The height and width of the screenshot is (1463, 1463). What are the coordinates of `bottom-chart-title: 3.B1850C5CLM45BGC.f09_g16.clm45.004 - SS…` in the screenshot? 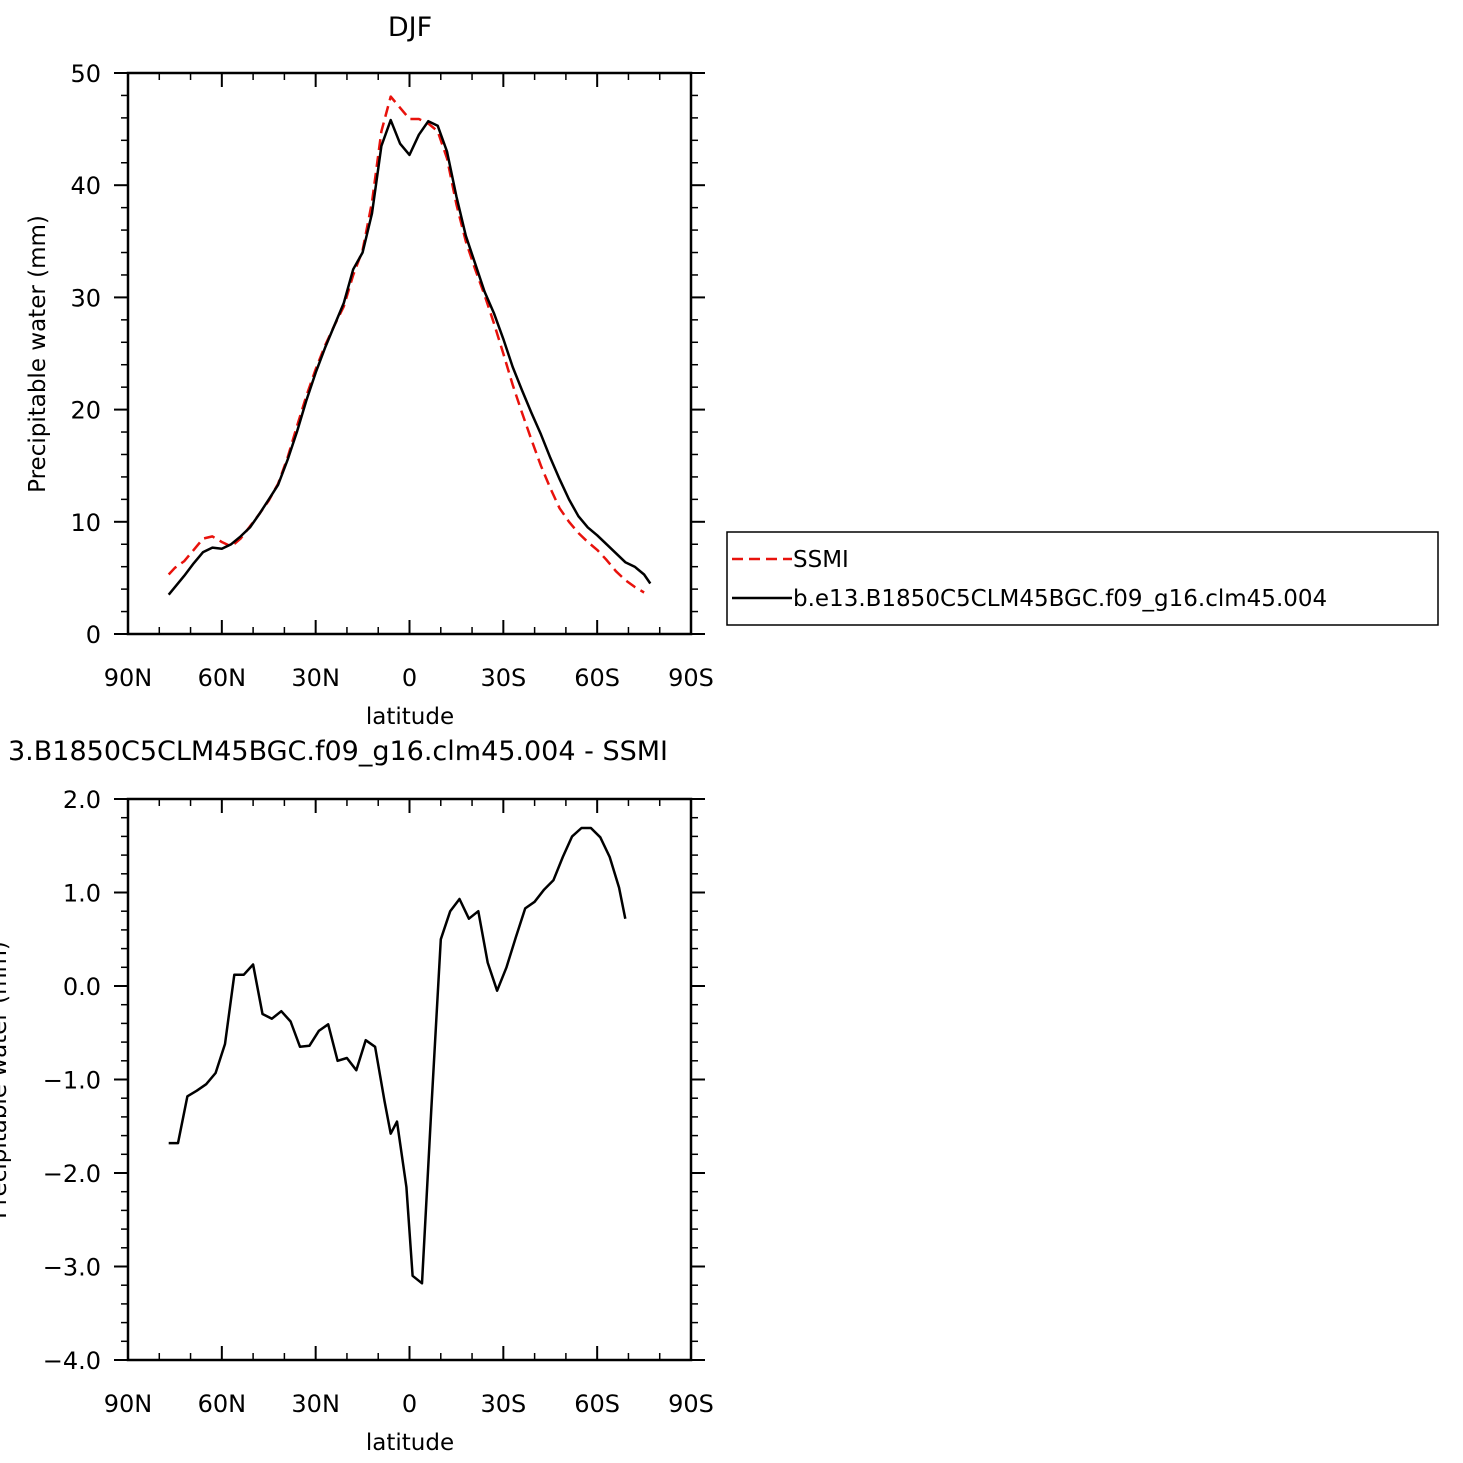 It's located at (338, 751).